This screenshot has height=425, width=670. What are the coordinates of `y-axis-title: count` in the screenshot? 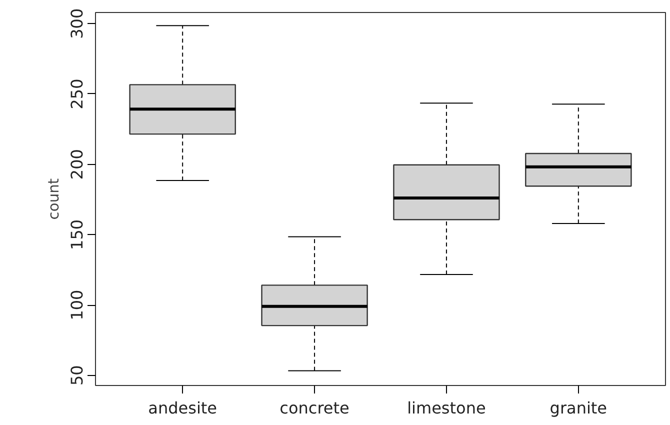 It's located at (54, 199).